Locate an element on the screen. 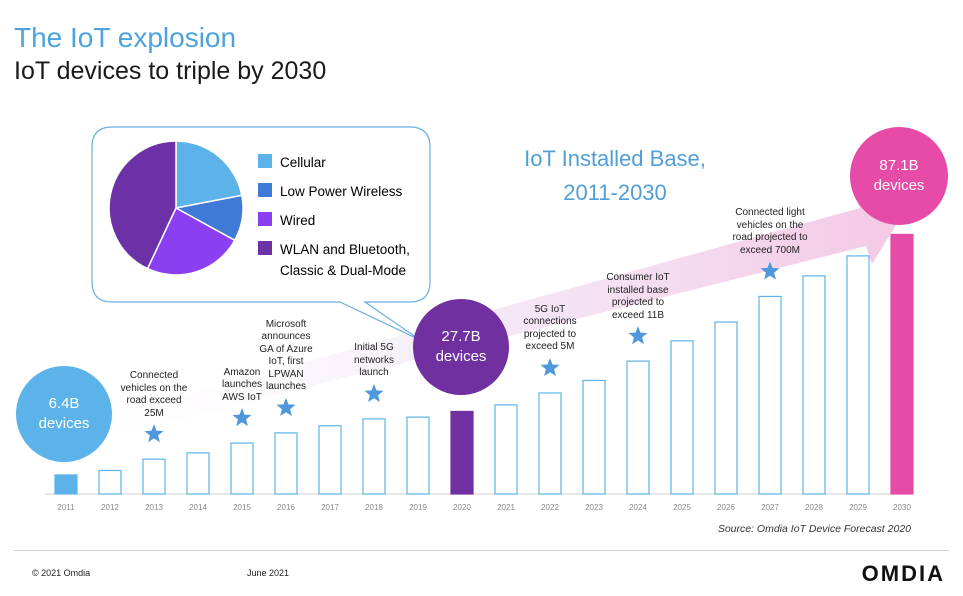 Image resolution: width=963 pixels, height=596 pixels. milestone-star-2018 is located at coordinates (374, 392).